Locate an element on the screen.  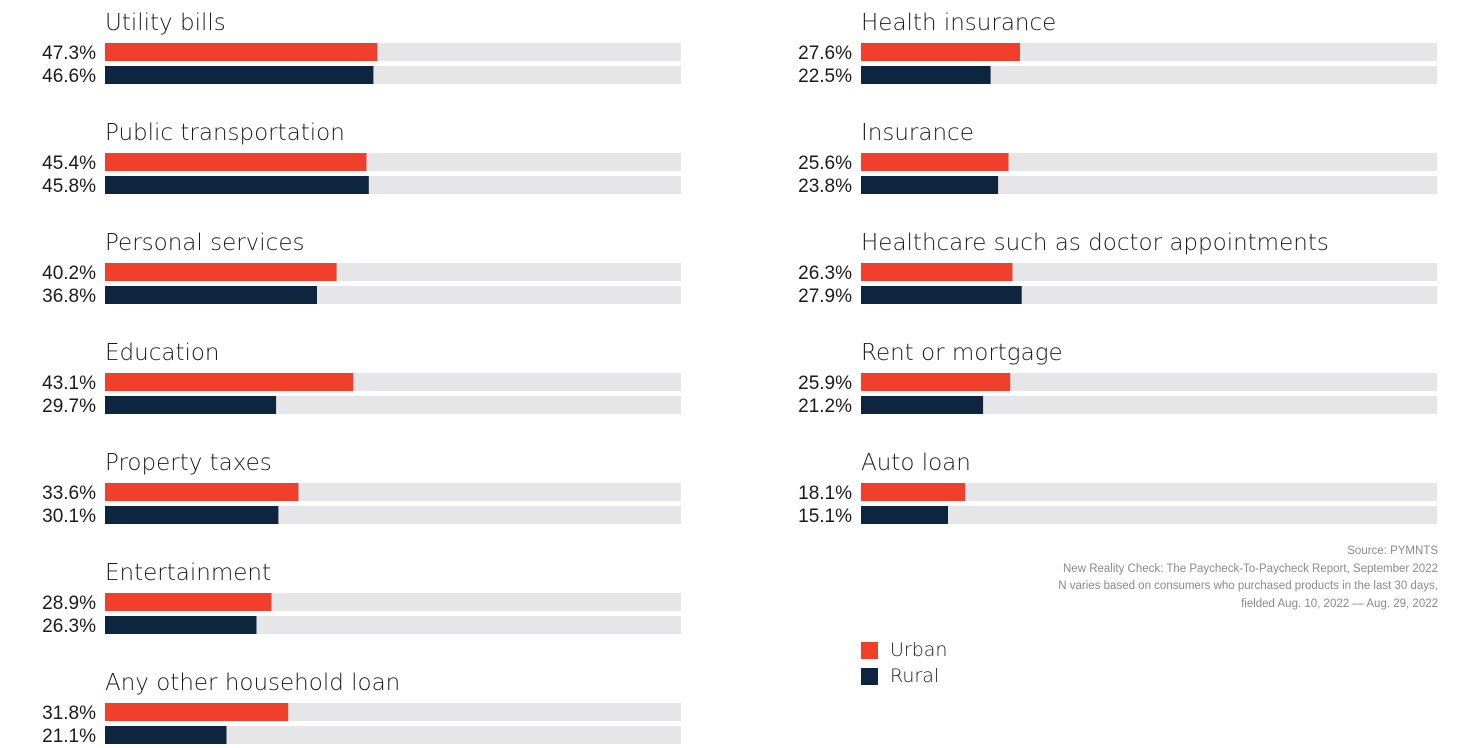
bar-urban-insurance is located at coordinates (935, 162).